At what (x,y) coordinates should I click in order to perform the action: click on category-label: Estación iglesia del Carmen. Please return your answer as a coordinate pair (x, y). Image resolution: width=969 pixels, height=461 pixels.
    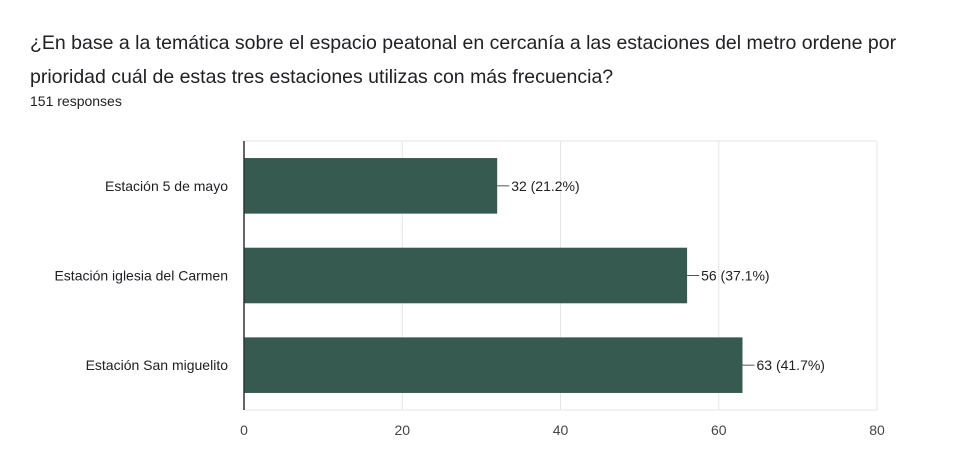
    Looking at the image, I should click on (141, 276).